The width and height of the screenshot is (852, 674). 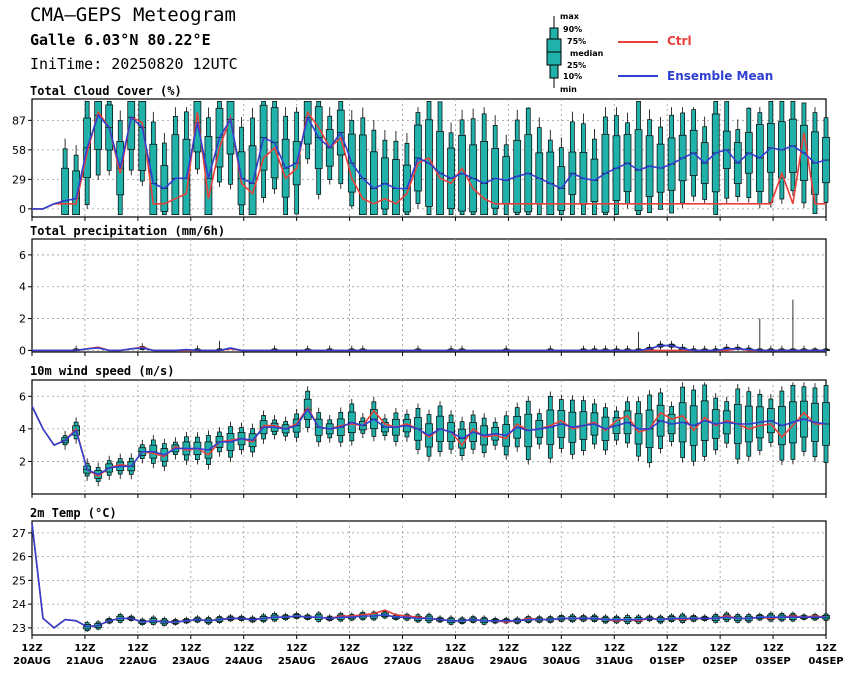 What do you see at coordinates (720, 76) in the screenshot?
I see `legend-mean-label: Ensemble Mean` at bounding box center [720, 76].